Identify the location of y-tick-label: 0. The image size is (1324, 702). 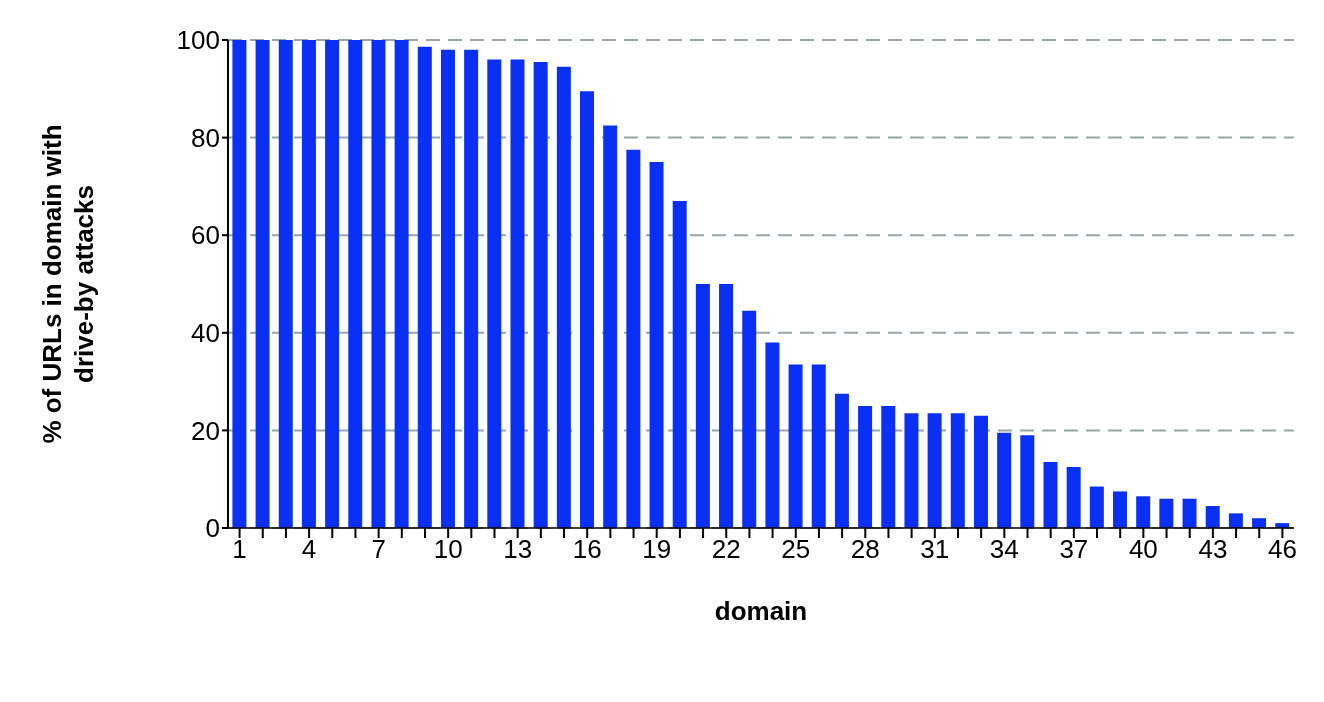
(212, 528).